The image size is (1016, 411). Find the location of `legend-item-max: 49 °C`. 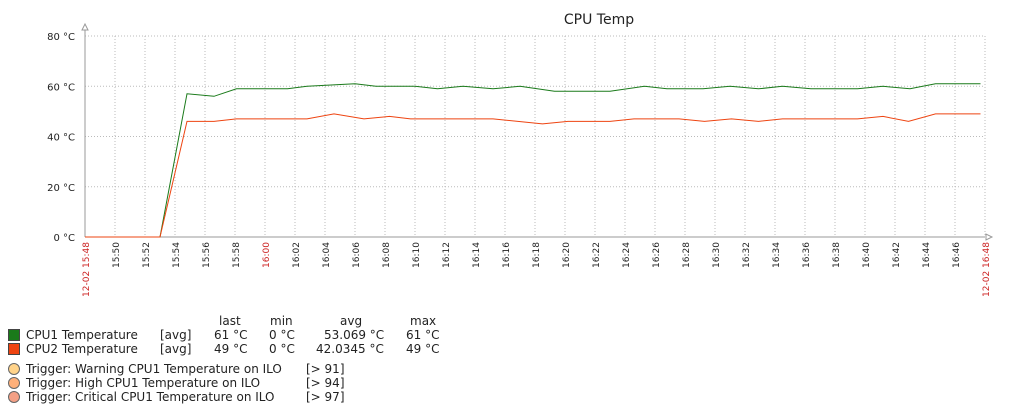

legend-item-max: 49 °C is located at coordinates (423, 349).